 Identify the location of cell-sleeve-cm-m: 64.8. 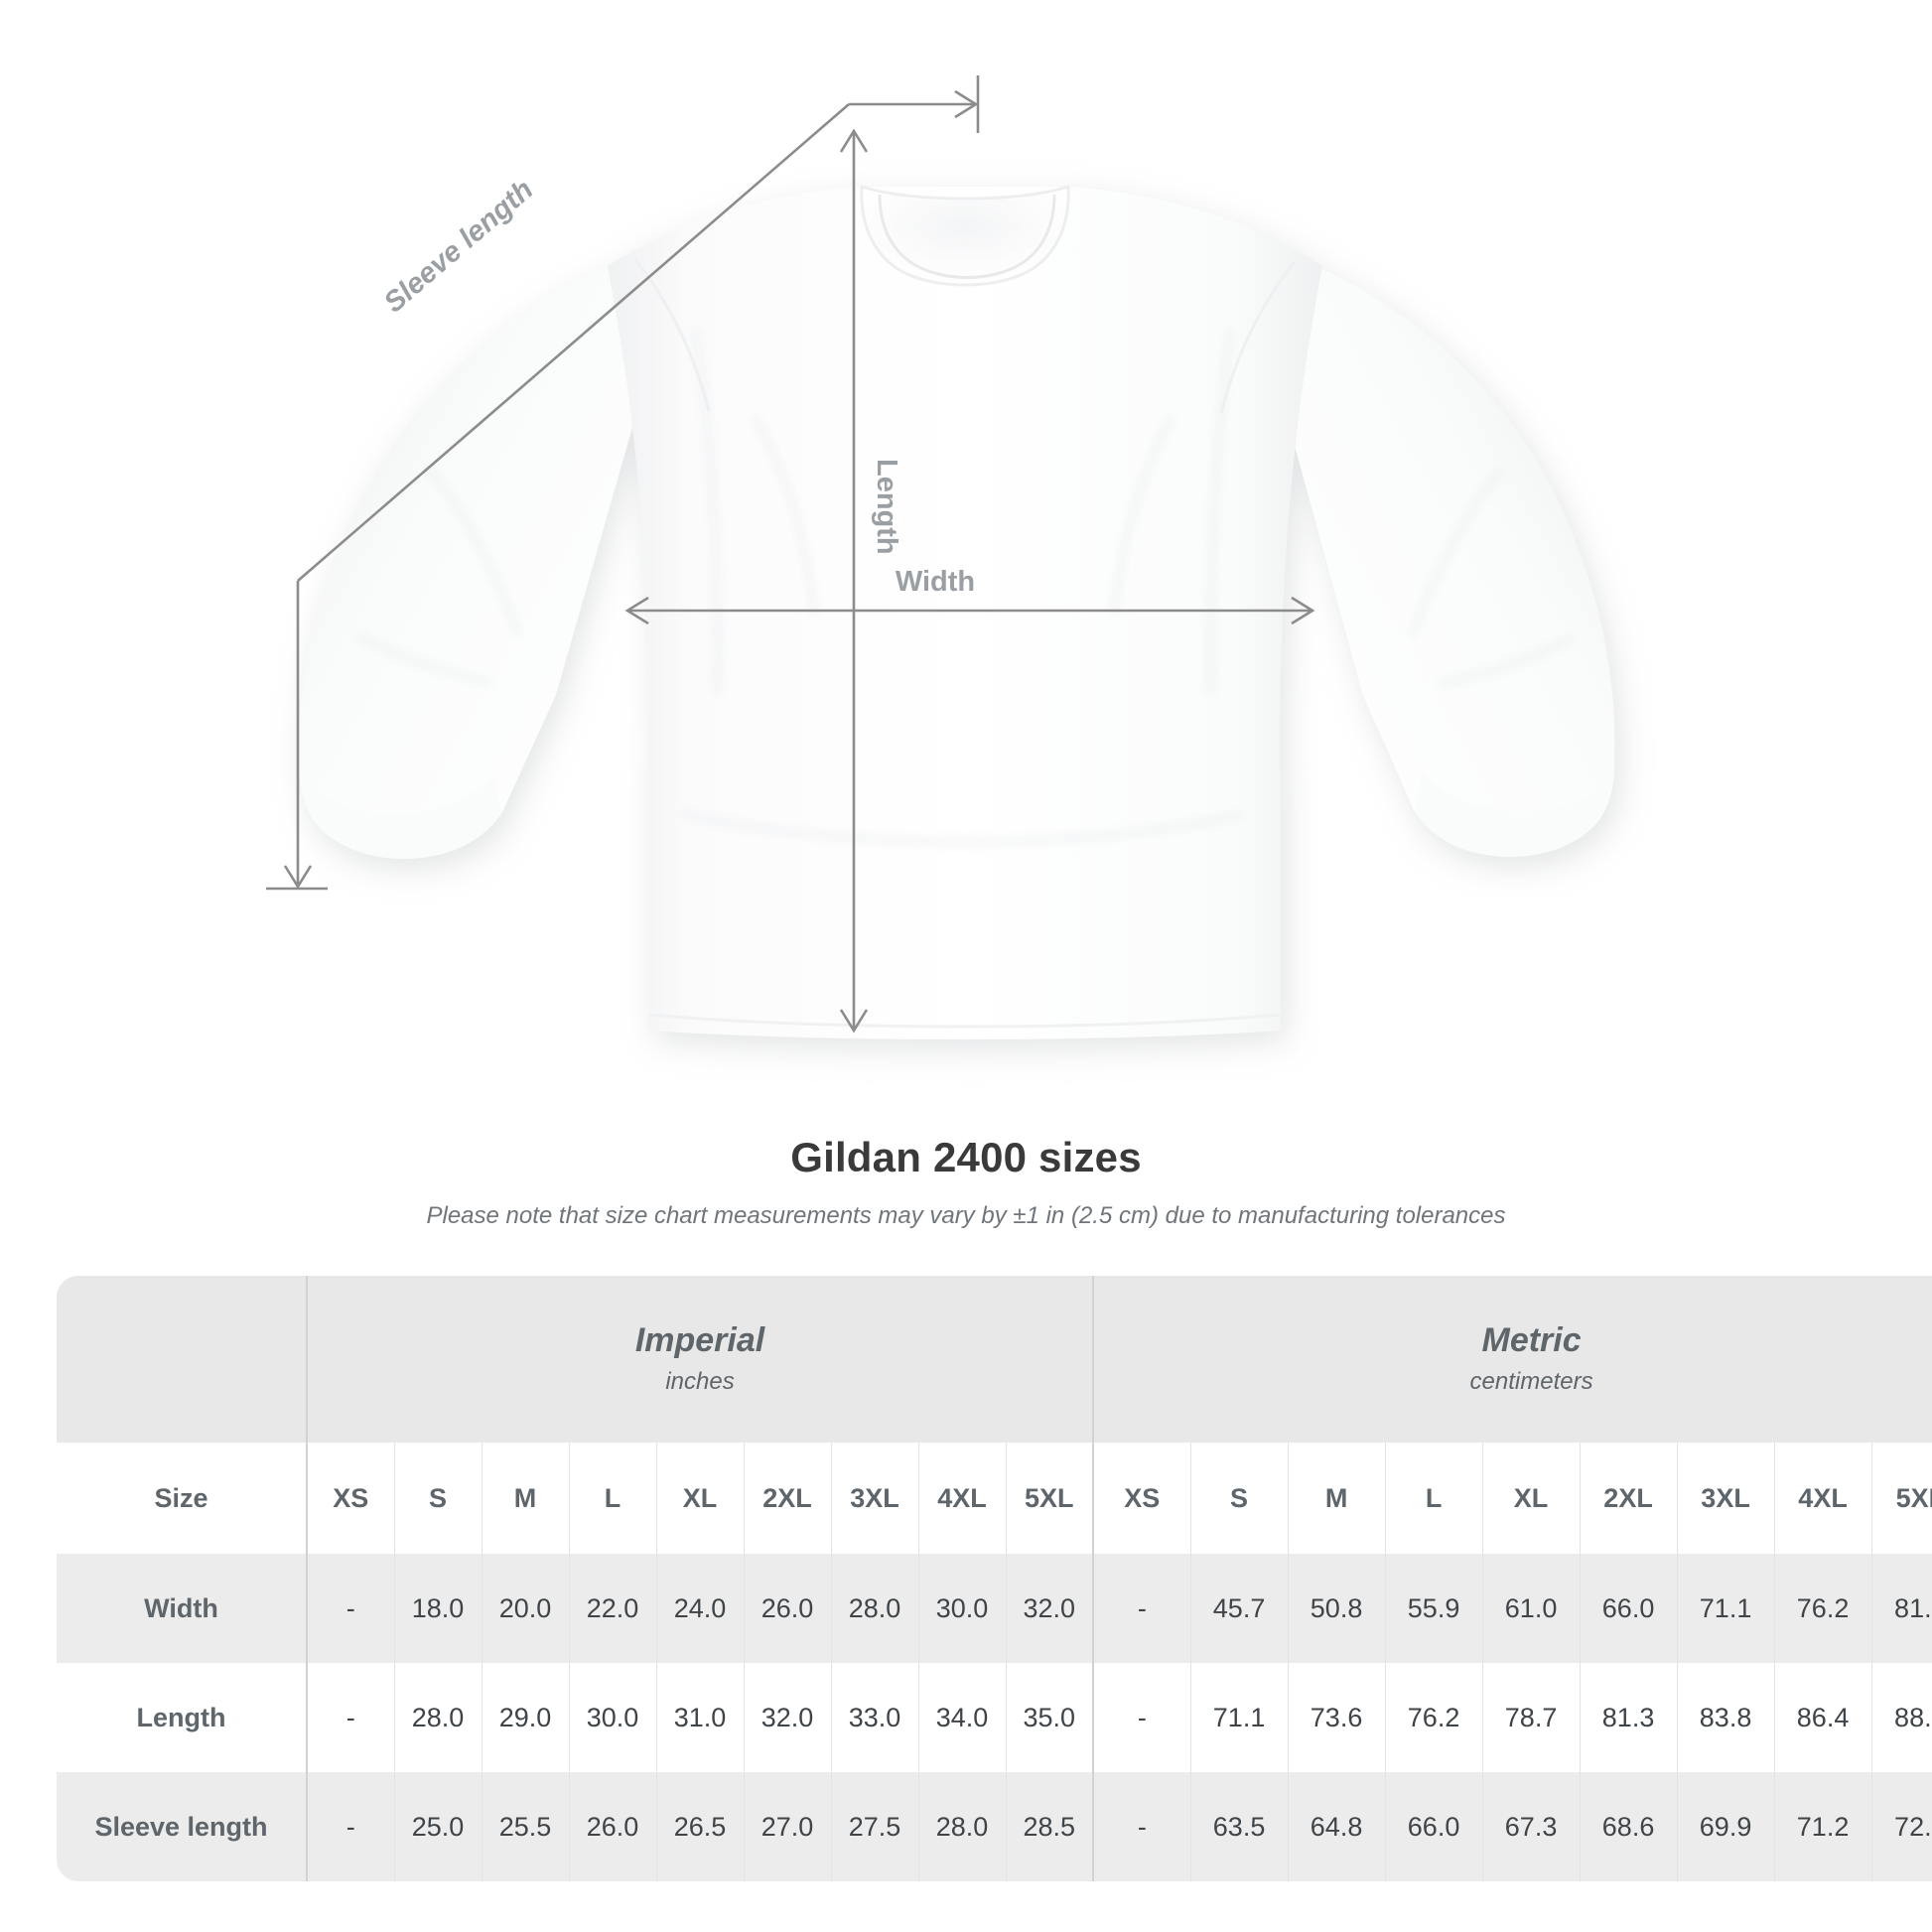
(1337, 1827).